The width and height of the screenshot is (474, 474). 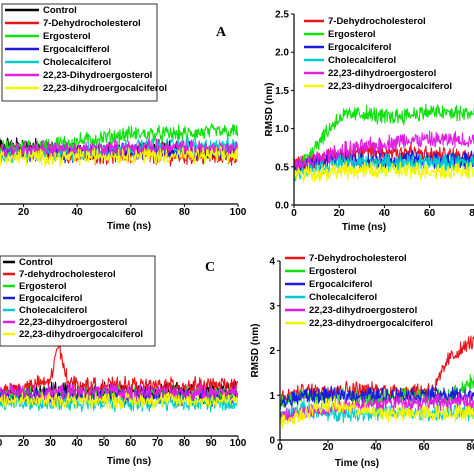 I want to click on x-tick-label: 30, so click(x=51, y=443).